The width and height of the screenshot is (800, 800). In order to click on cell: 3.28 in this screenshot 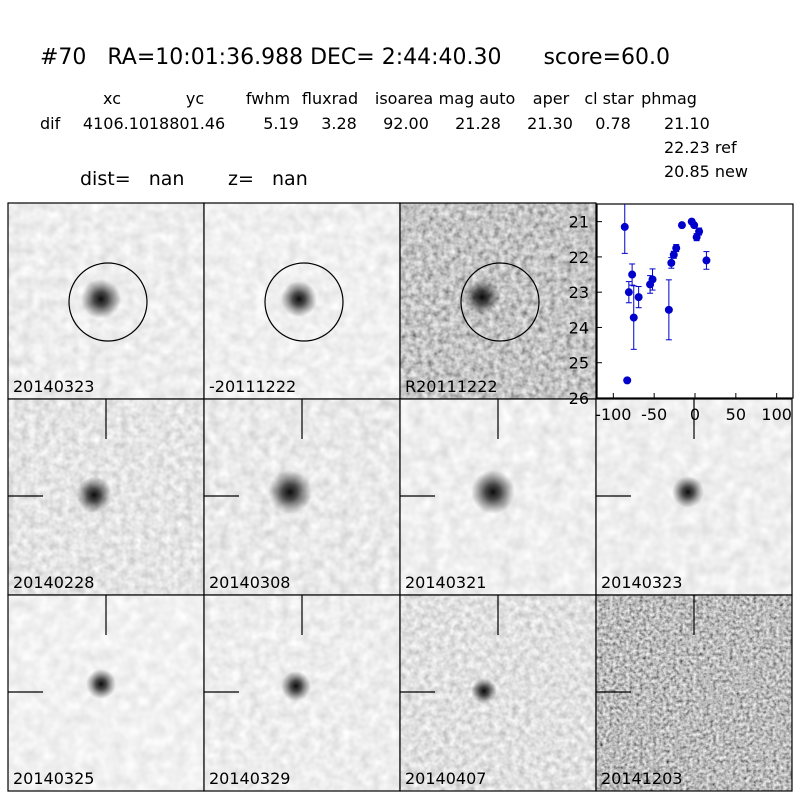, I will do `click(339, 123)`.